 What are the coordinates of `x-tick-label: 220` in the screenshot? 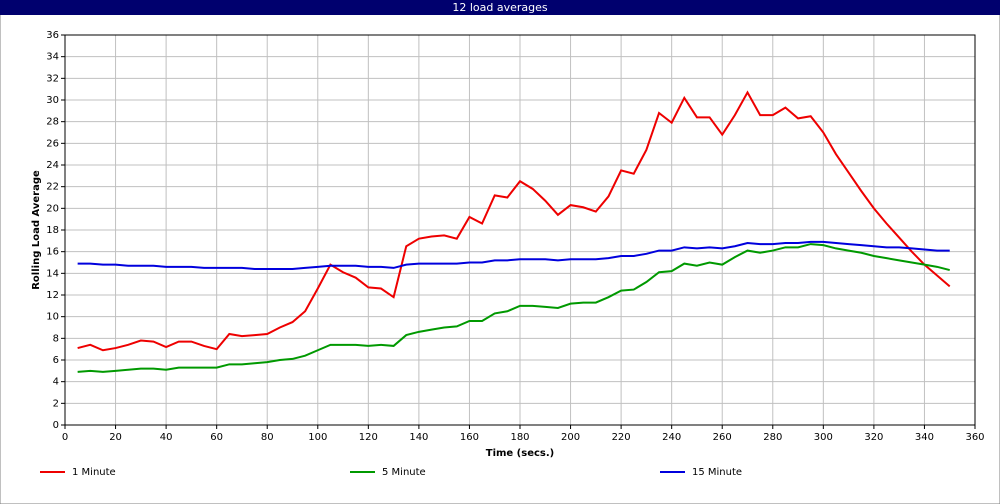 It's located at (621, 437).